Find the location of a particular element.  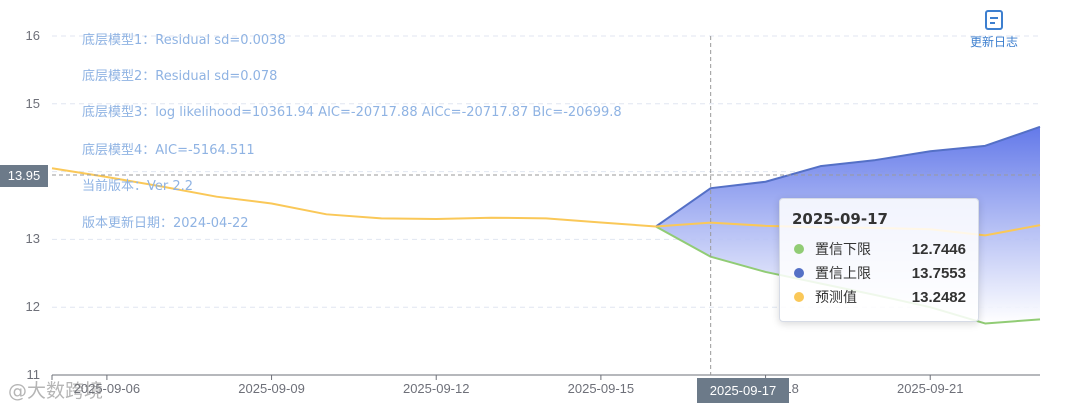

changelog-label: 更新日志 is located at coordinates (993, 42).